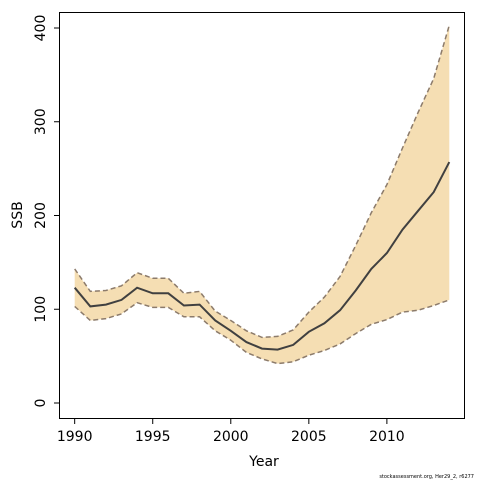  I want to click on confidence-band-lower-line, so click(262, 332).